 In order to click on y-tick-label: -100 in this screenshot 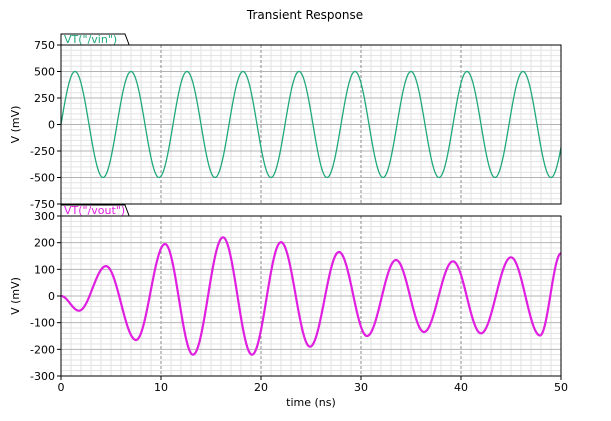, I will do `click(42, 323)`.